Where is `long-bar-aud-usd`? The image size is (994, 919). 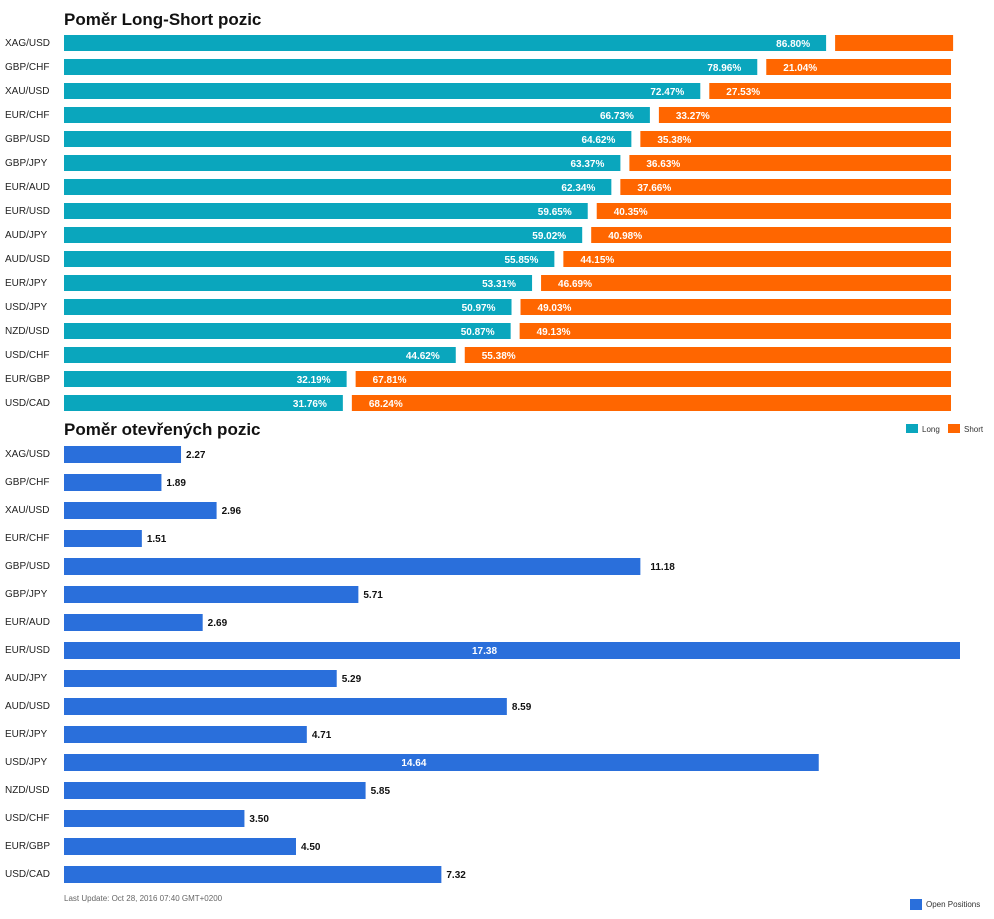
long-bar-aud-usd is located at coordinates (309, 259).